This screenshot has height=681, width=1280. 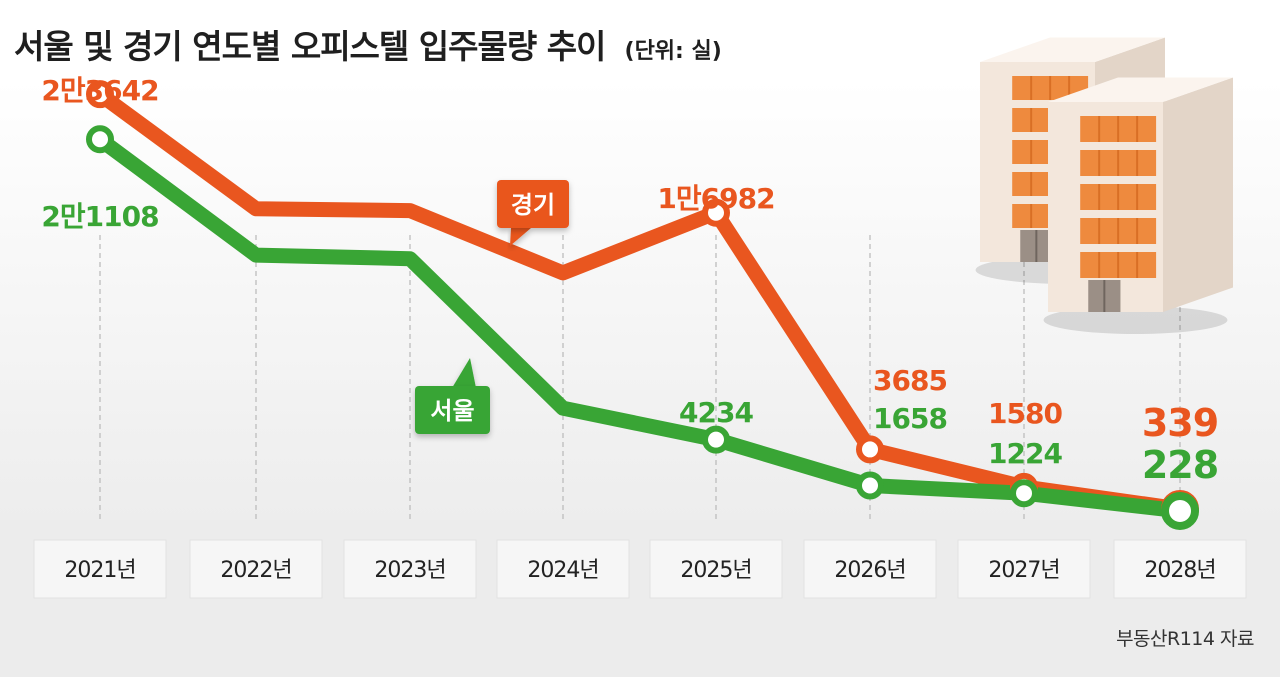 I want to click on x-tick-label: 2023년, so click(x=409, y=570).